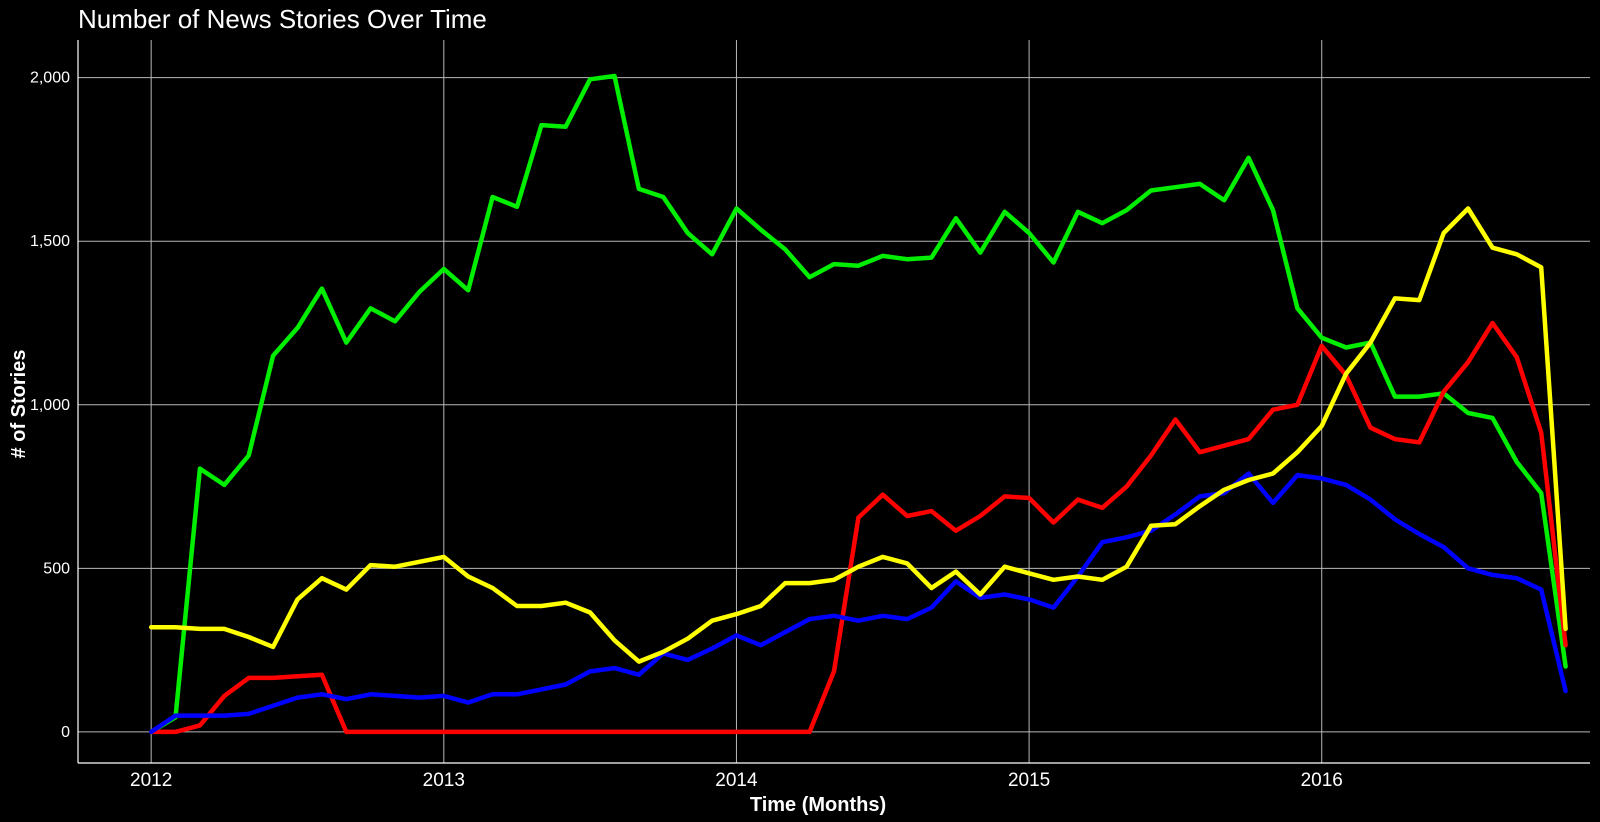 The height and width of the screenshot is (822, 1600). I want to click on y-tick-label: 500, so click(56, 568).